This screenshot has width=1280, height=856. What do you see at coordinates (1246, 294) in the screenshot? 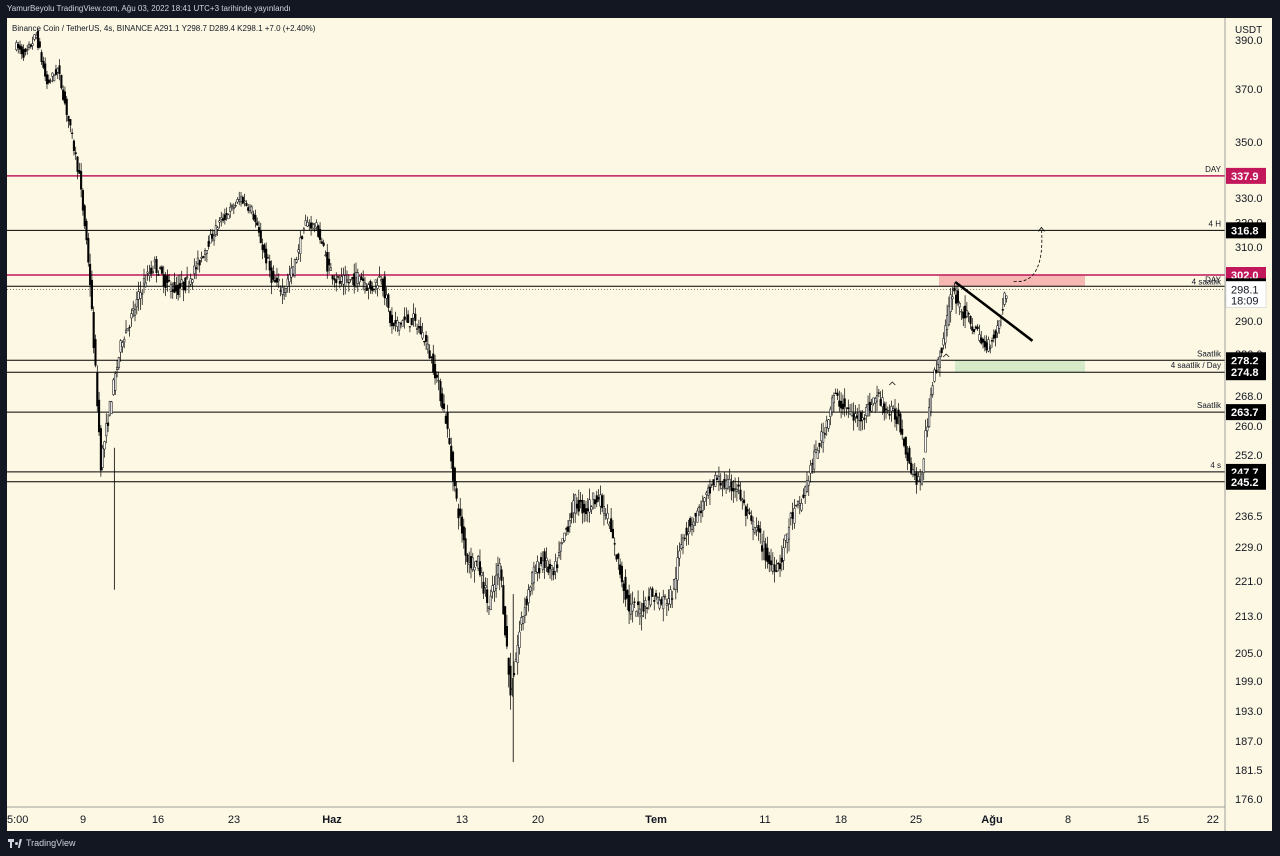
I see `current-price-tag` at bounding box center [1246, 294].